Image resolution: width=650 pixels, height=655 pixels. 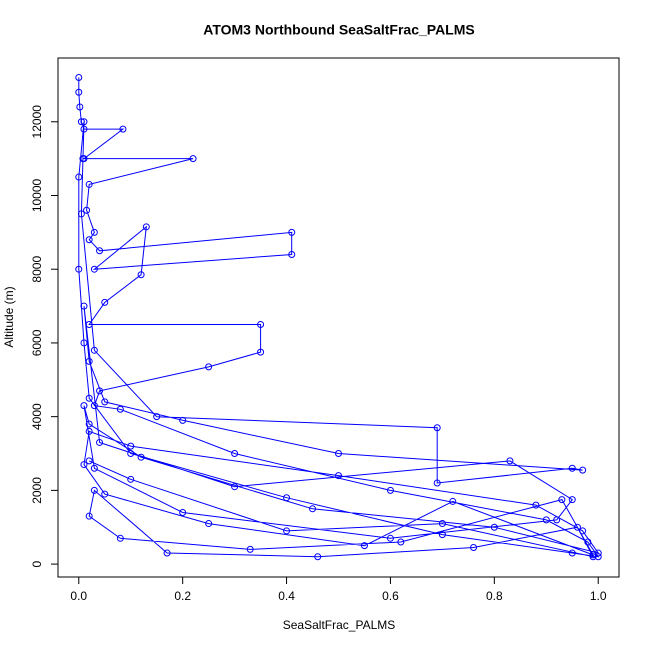 What do you see at coordinates (37, 269) in the screenshot?
I see `y-tick-label: 8000` at bounding box center [37, 269].